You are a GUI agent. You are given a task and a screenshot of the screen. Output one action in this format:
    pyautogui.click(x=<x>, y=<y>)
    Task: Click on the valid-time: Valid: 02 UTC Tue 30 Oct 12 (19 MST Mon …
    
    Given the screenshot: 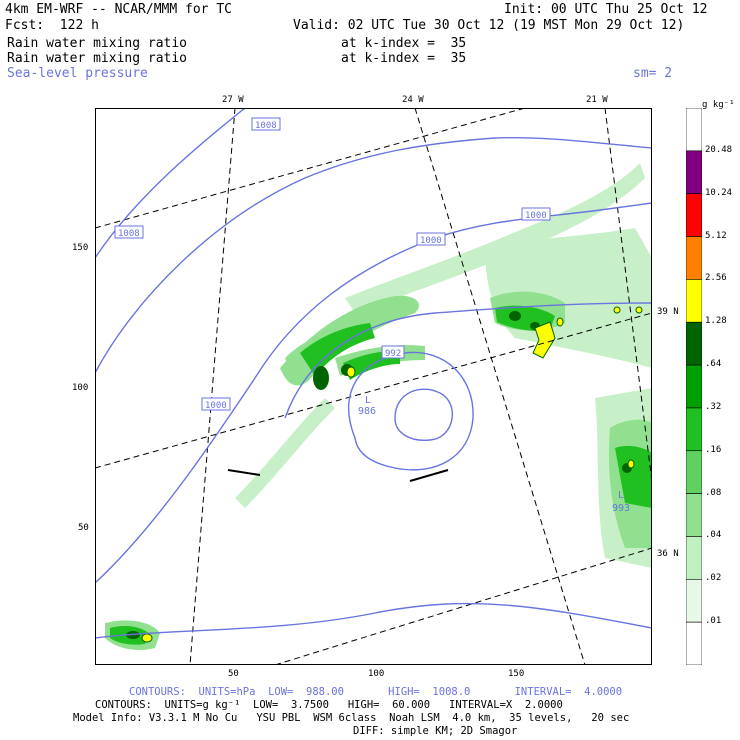 What is the action you would take?
    pyautogui.click(x=489, y=25)
    